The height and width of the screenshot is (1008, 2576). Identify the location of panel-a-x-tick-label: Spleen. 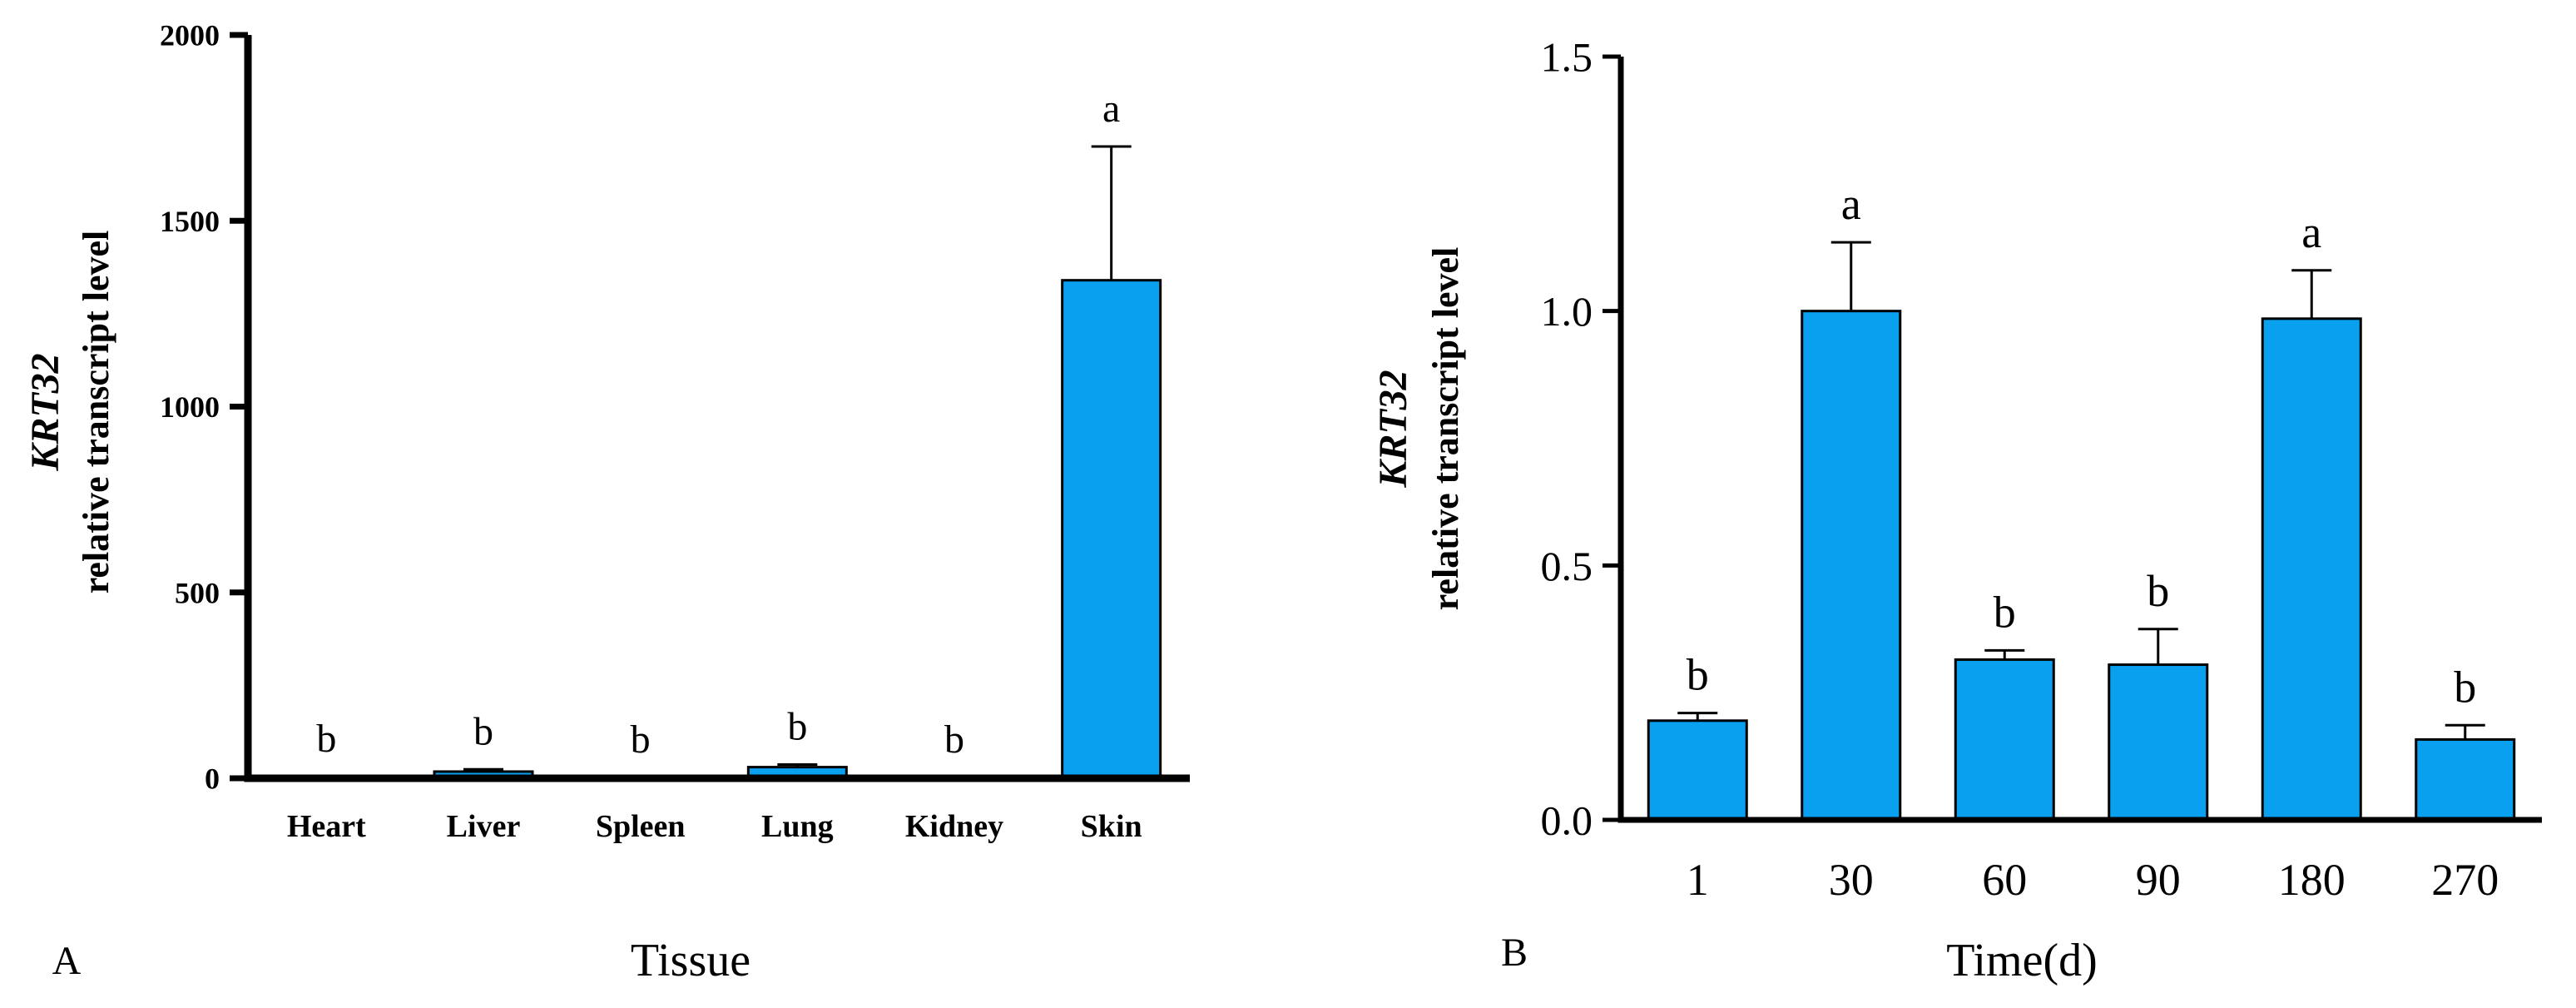
(641, 826).